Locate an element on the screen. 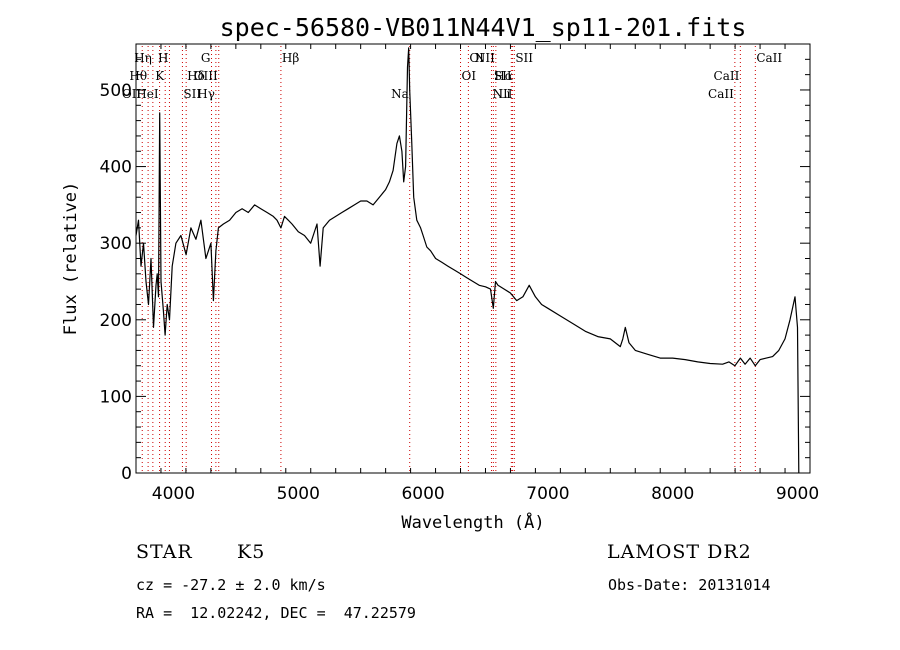  line-marker-label-5: H is located at coordinates (163, 58).